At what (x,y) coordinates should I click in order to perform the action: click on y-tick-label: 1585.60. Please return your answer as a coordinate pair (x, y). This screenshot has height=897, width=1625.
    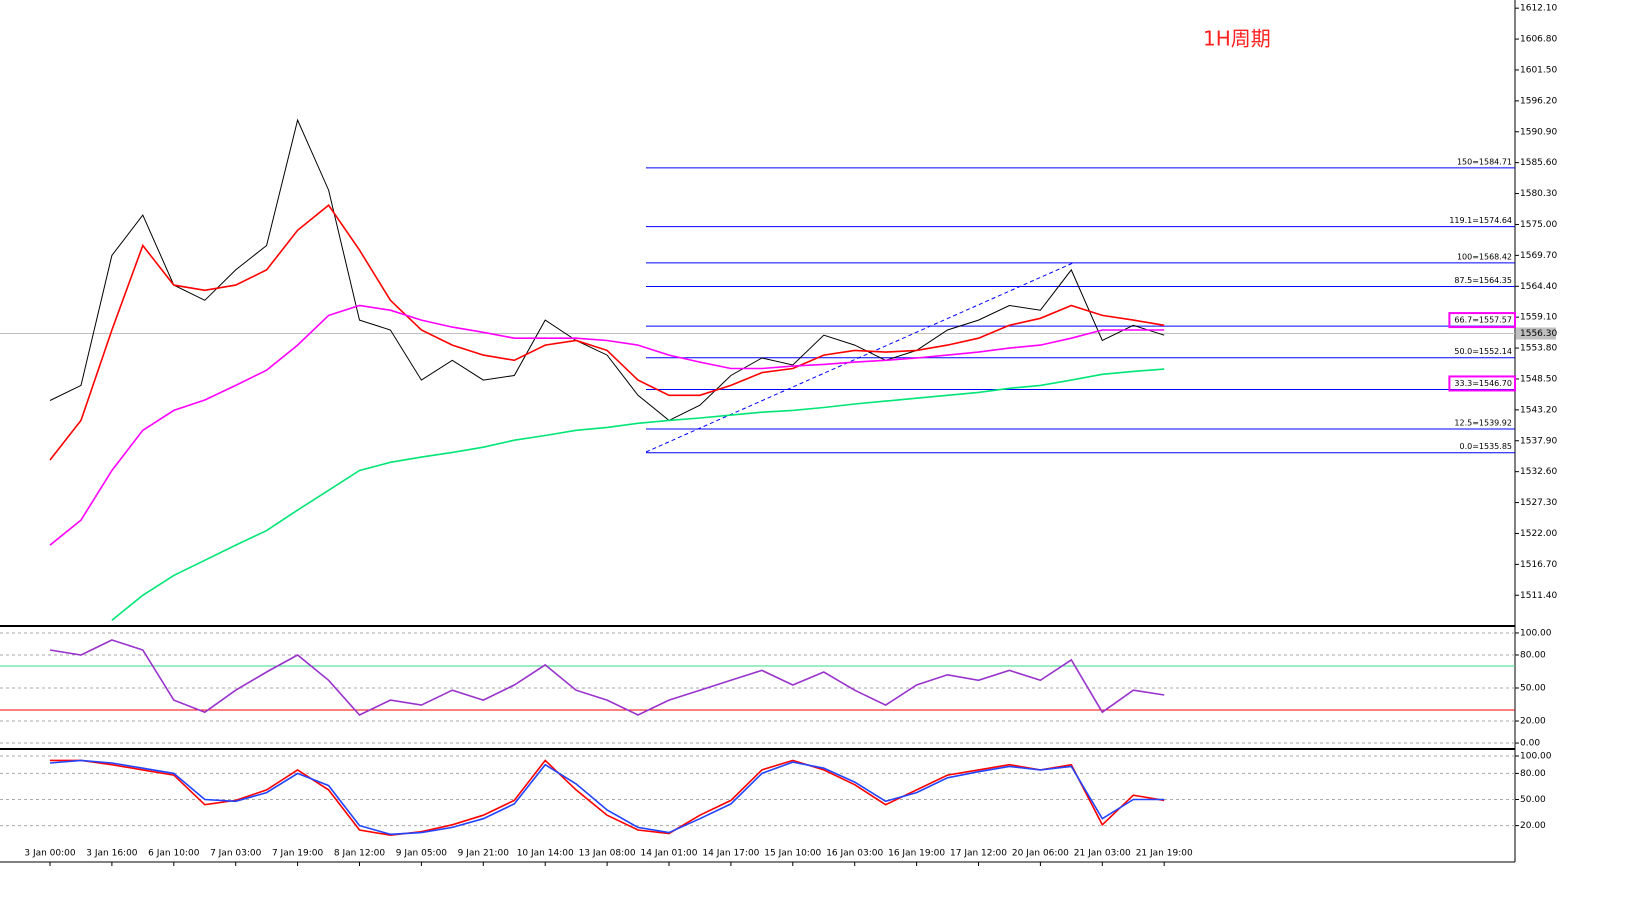
    Looking at the image, I should click on (1538, 163).